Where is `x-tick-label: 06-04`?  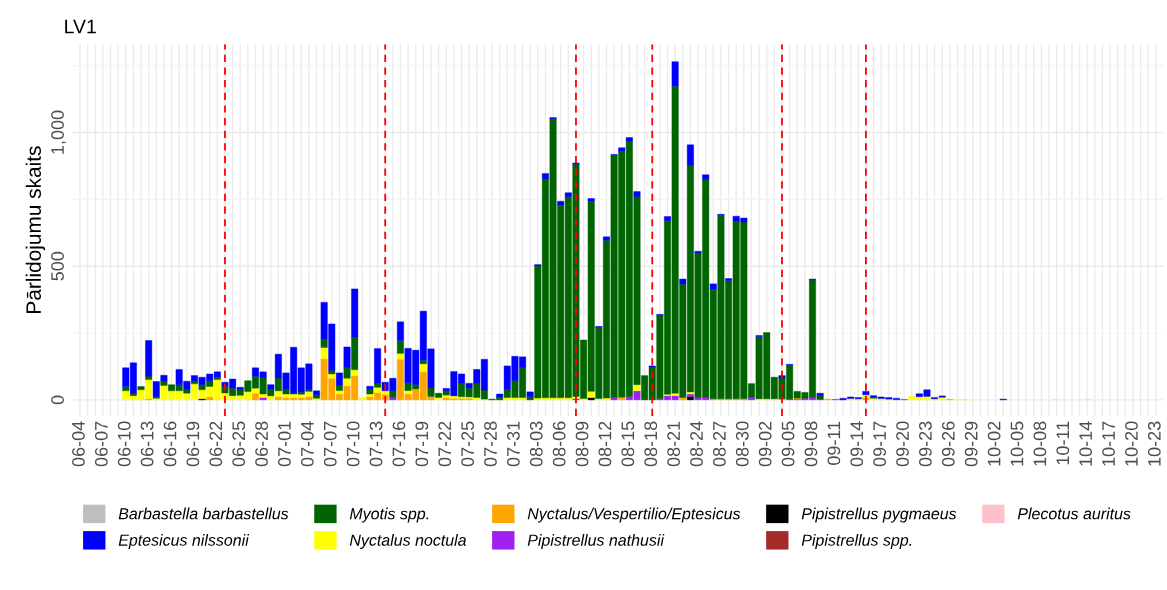 x-tick-label: 06-04 is located at coordinates (78, 444).